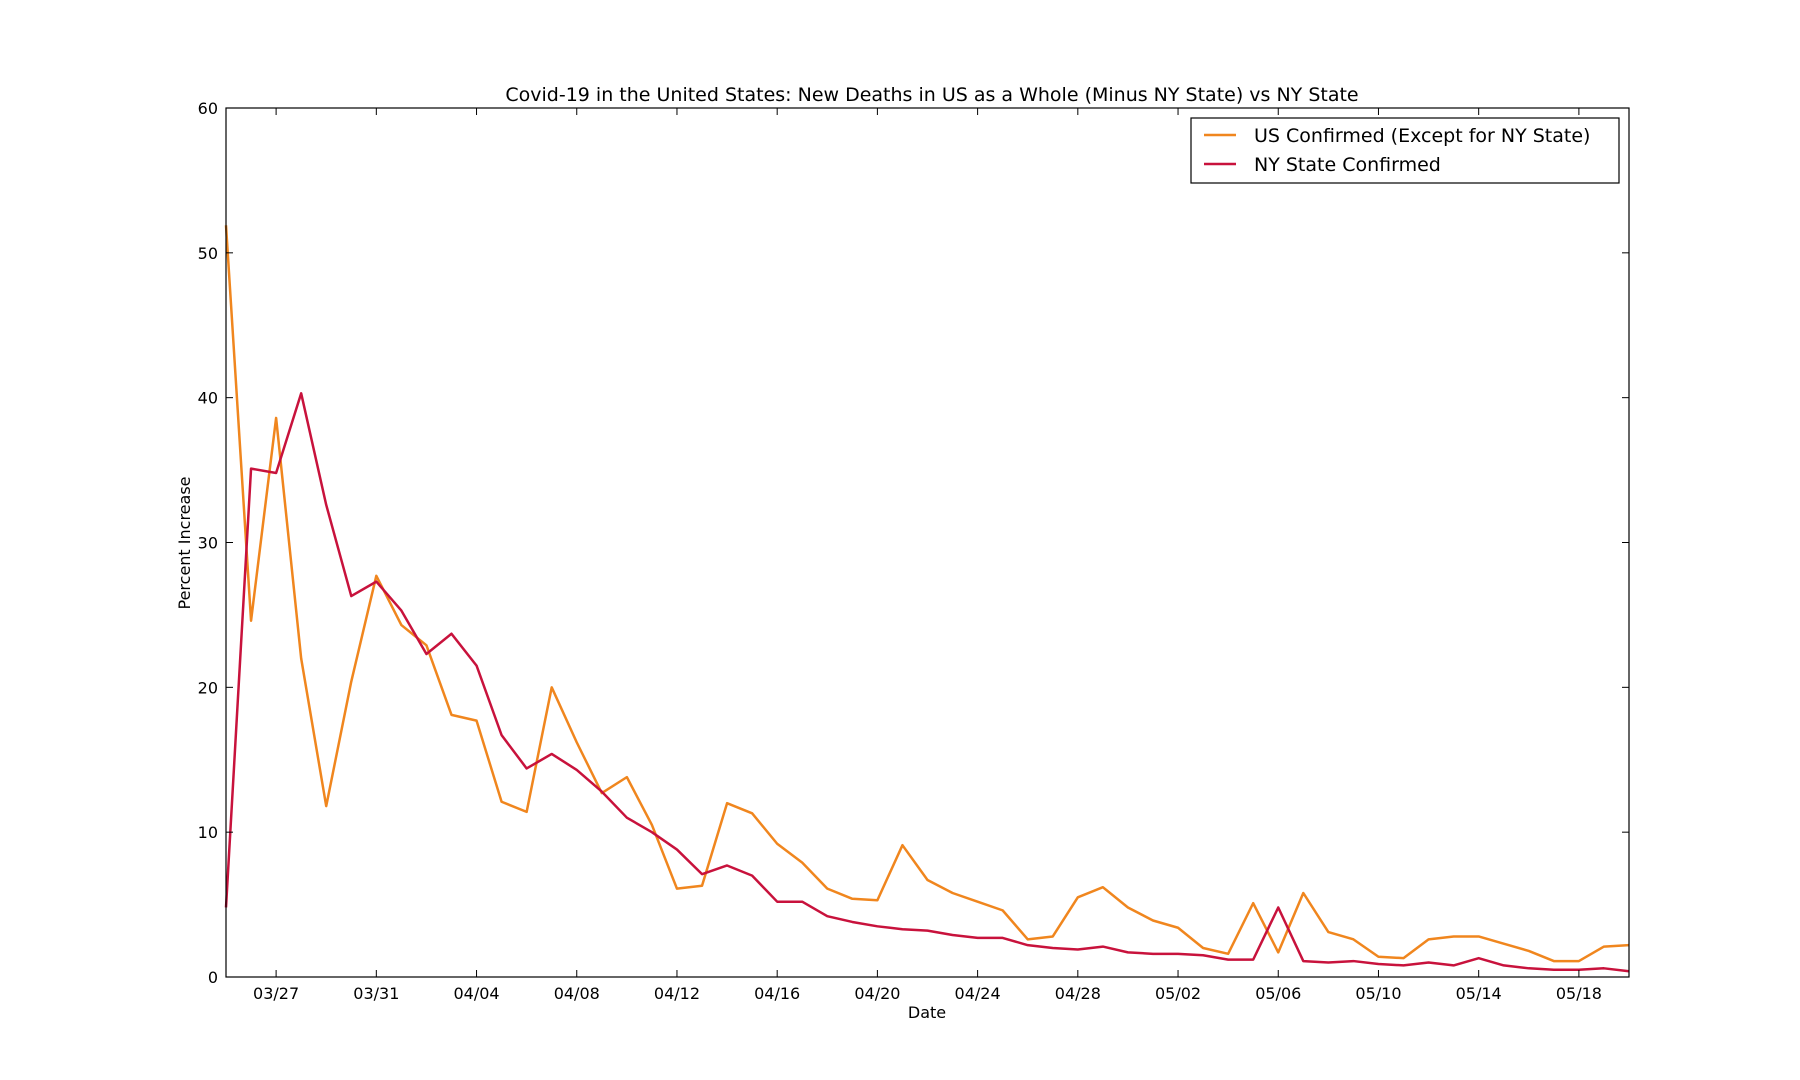  I want to click on x-tick-label: 04/08, so click(577, 993).